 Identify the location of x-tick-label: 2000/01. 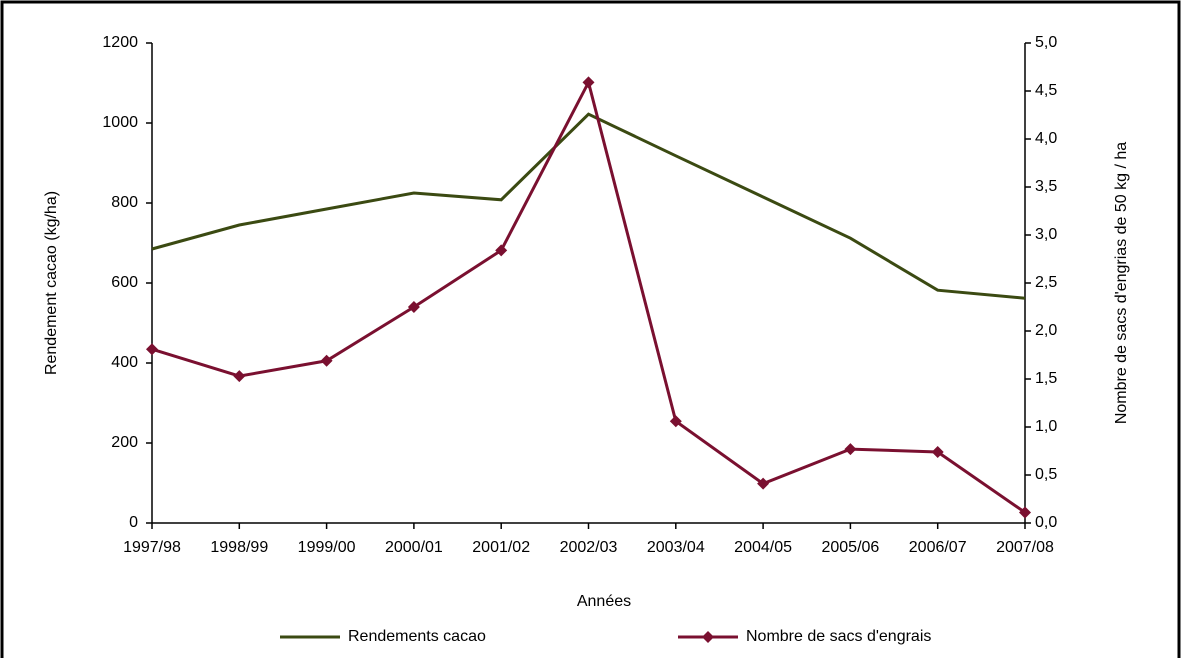
(414, 547).